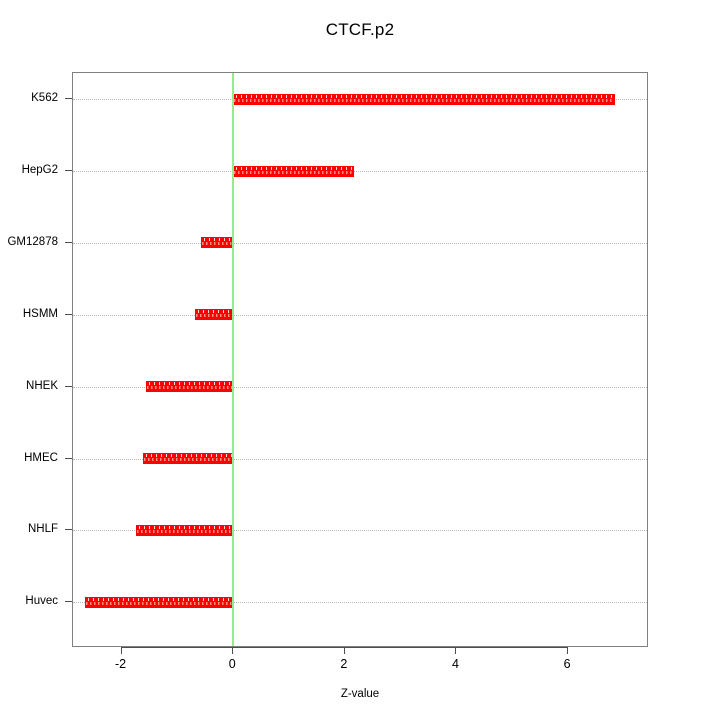  What do you see at coordinates (233, 359) in the screenshot?
I see `zero-reference-line` at bounding box center [233, 359].